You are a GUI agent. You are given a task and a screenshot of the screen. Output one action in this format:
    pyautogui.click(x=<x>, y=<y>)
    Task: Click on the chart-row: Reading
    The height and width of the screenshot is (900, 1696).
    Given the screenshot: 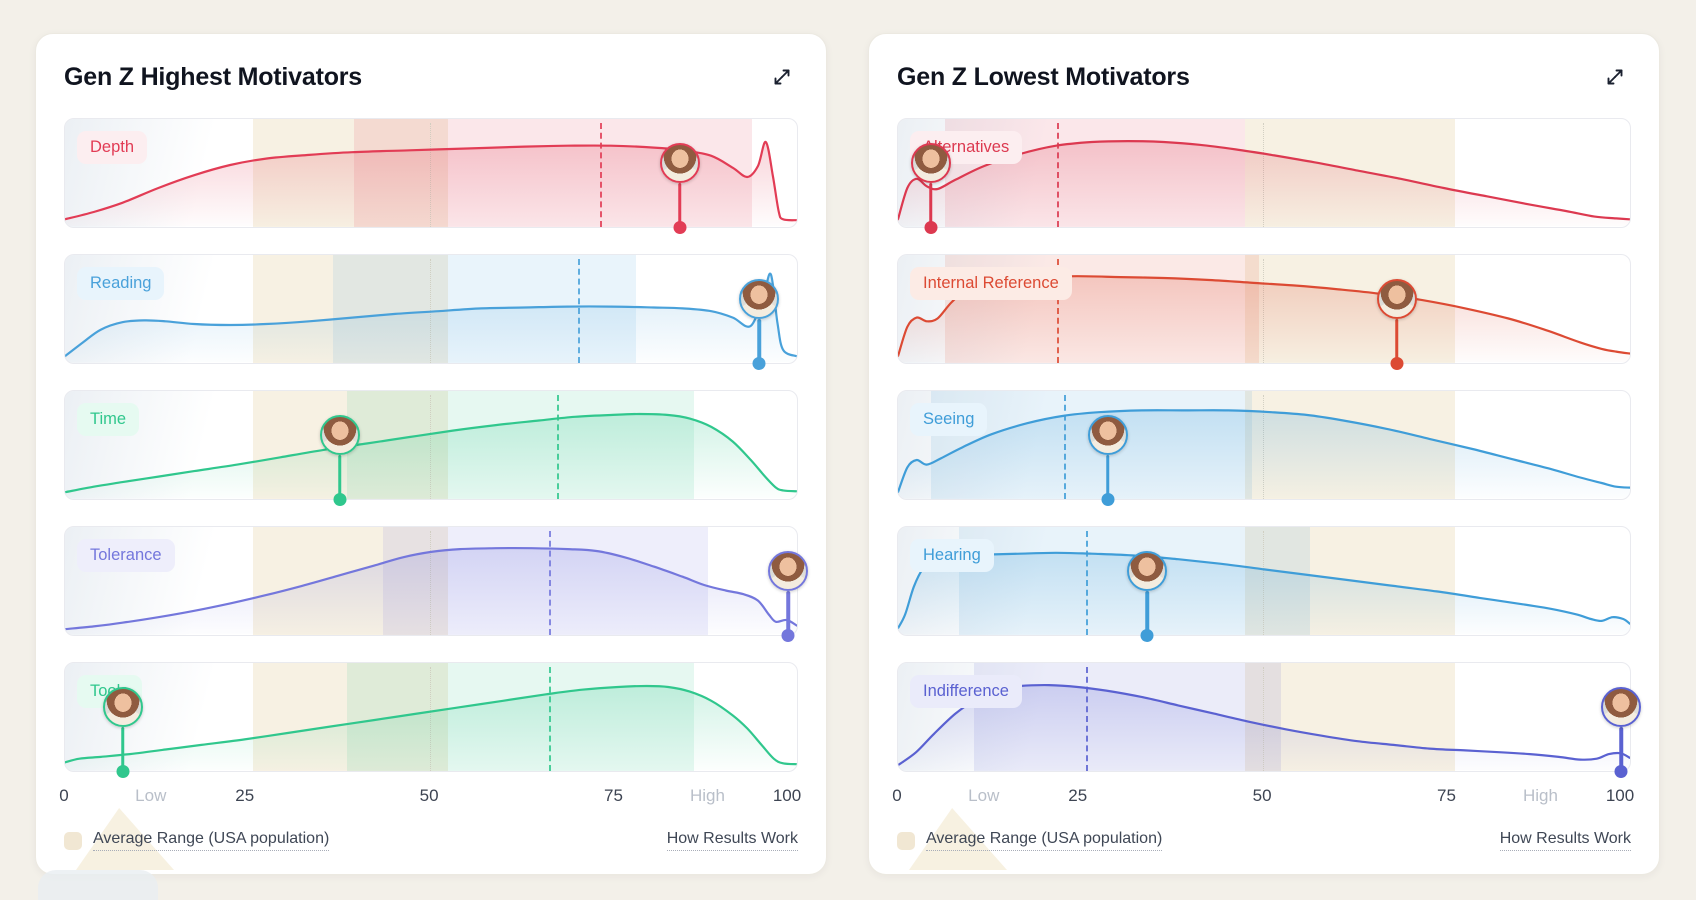 What is the action you would take?
    pyautogui.click(x=431, y=312)
    